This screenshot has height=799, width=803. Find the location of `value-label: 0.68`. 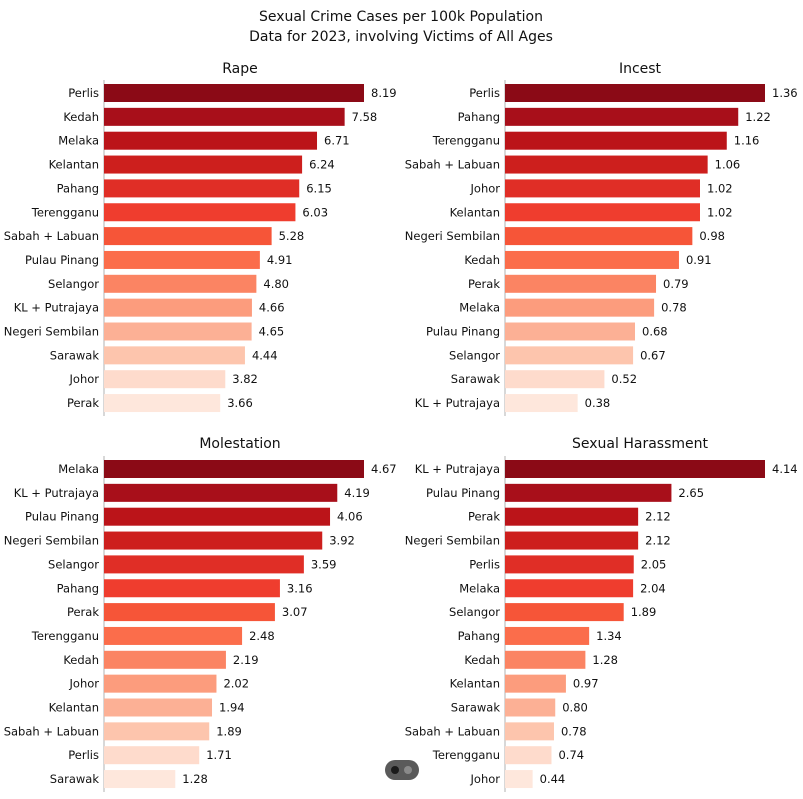

value-label: 0.68 is located at coordinates (655, 332).